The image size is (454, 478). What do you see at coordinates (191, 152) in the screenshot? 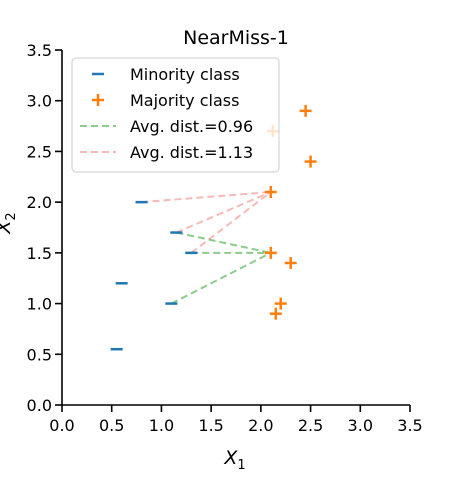
I see `legend-label: Avg. dist.=1.13` at bounding box center [191, 152].